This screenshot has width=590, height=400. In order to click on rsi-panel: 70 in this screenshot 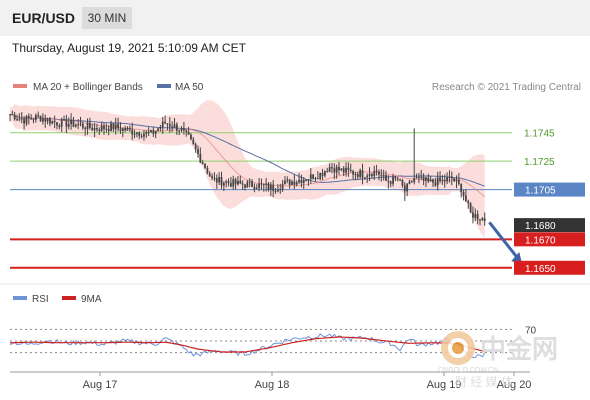, I will do `click(273, 342)`.